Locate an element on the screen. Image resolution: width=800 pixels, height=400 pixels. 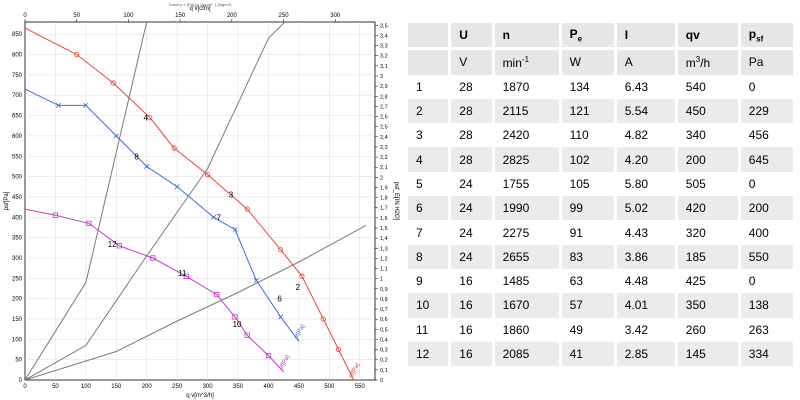
table-cell: 185 is located at coordinates (709, 256).